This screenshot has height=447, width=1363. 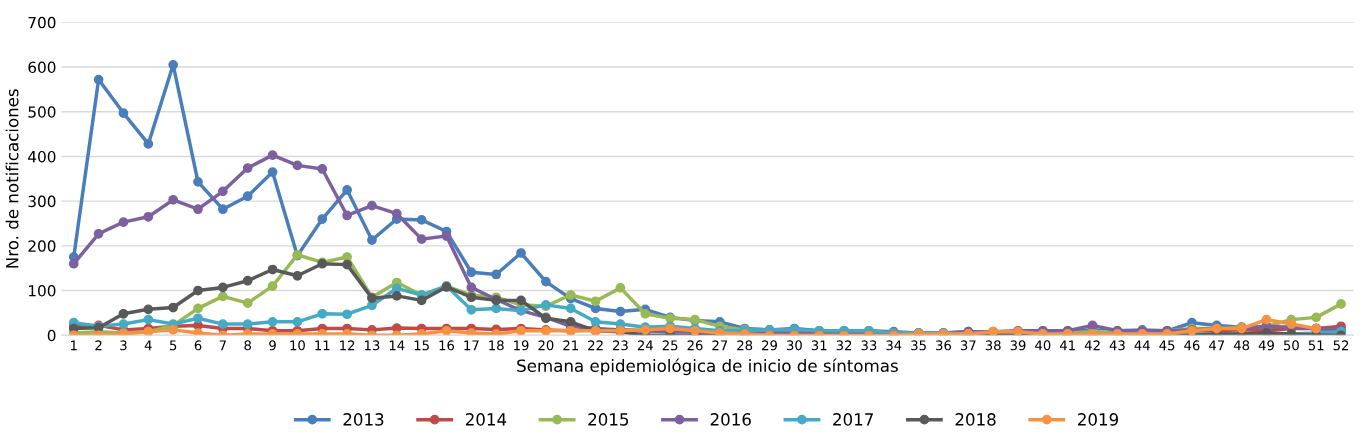 I want to click on x-tick-label: 19, so click(x=521, y=345).